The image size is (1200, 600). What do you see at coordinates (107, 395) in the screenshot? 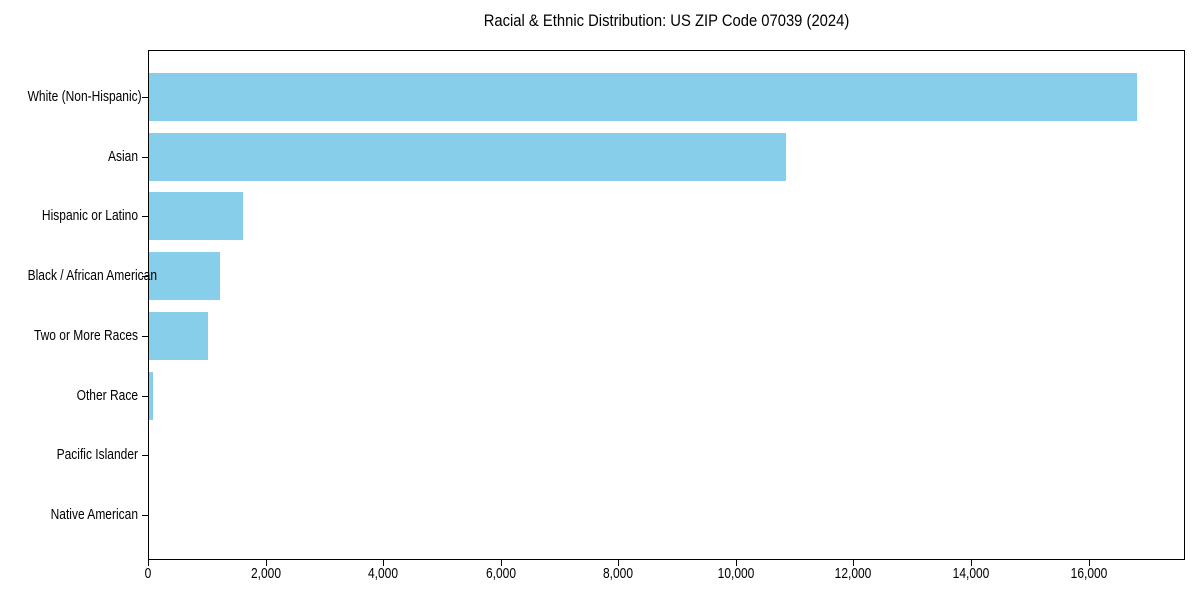
I see `y-tick-label-other-race: Other Race` at bounding box center [107, 395].